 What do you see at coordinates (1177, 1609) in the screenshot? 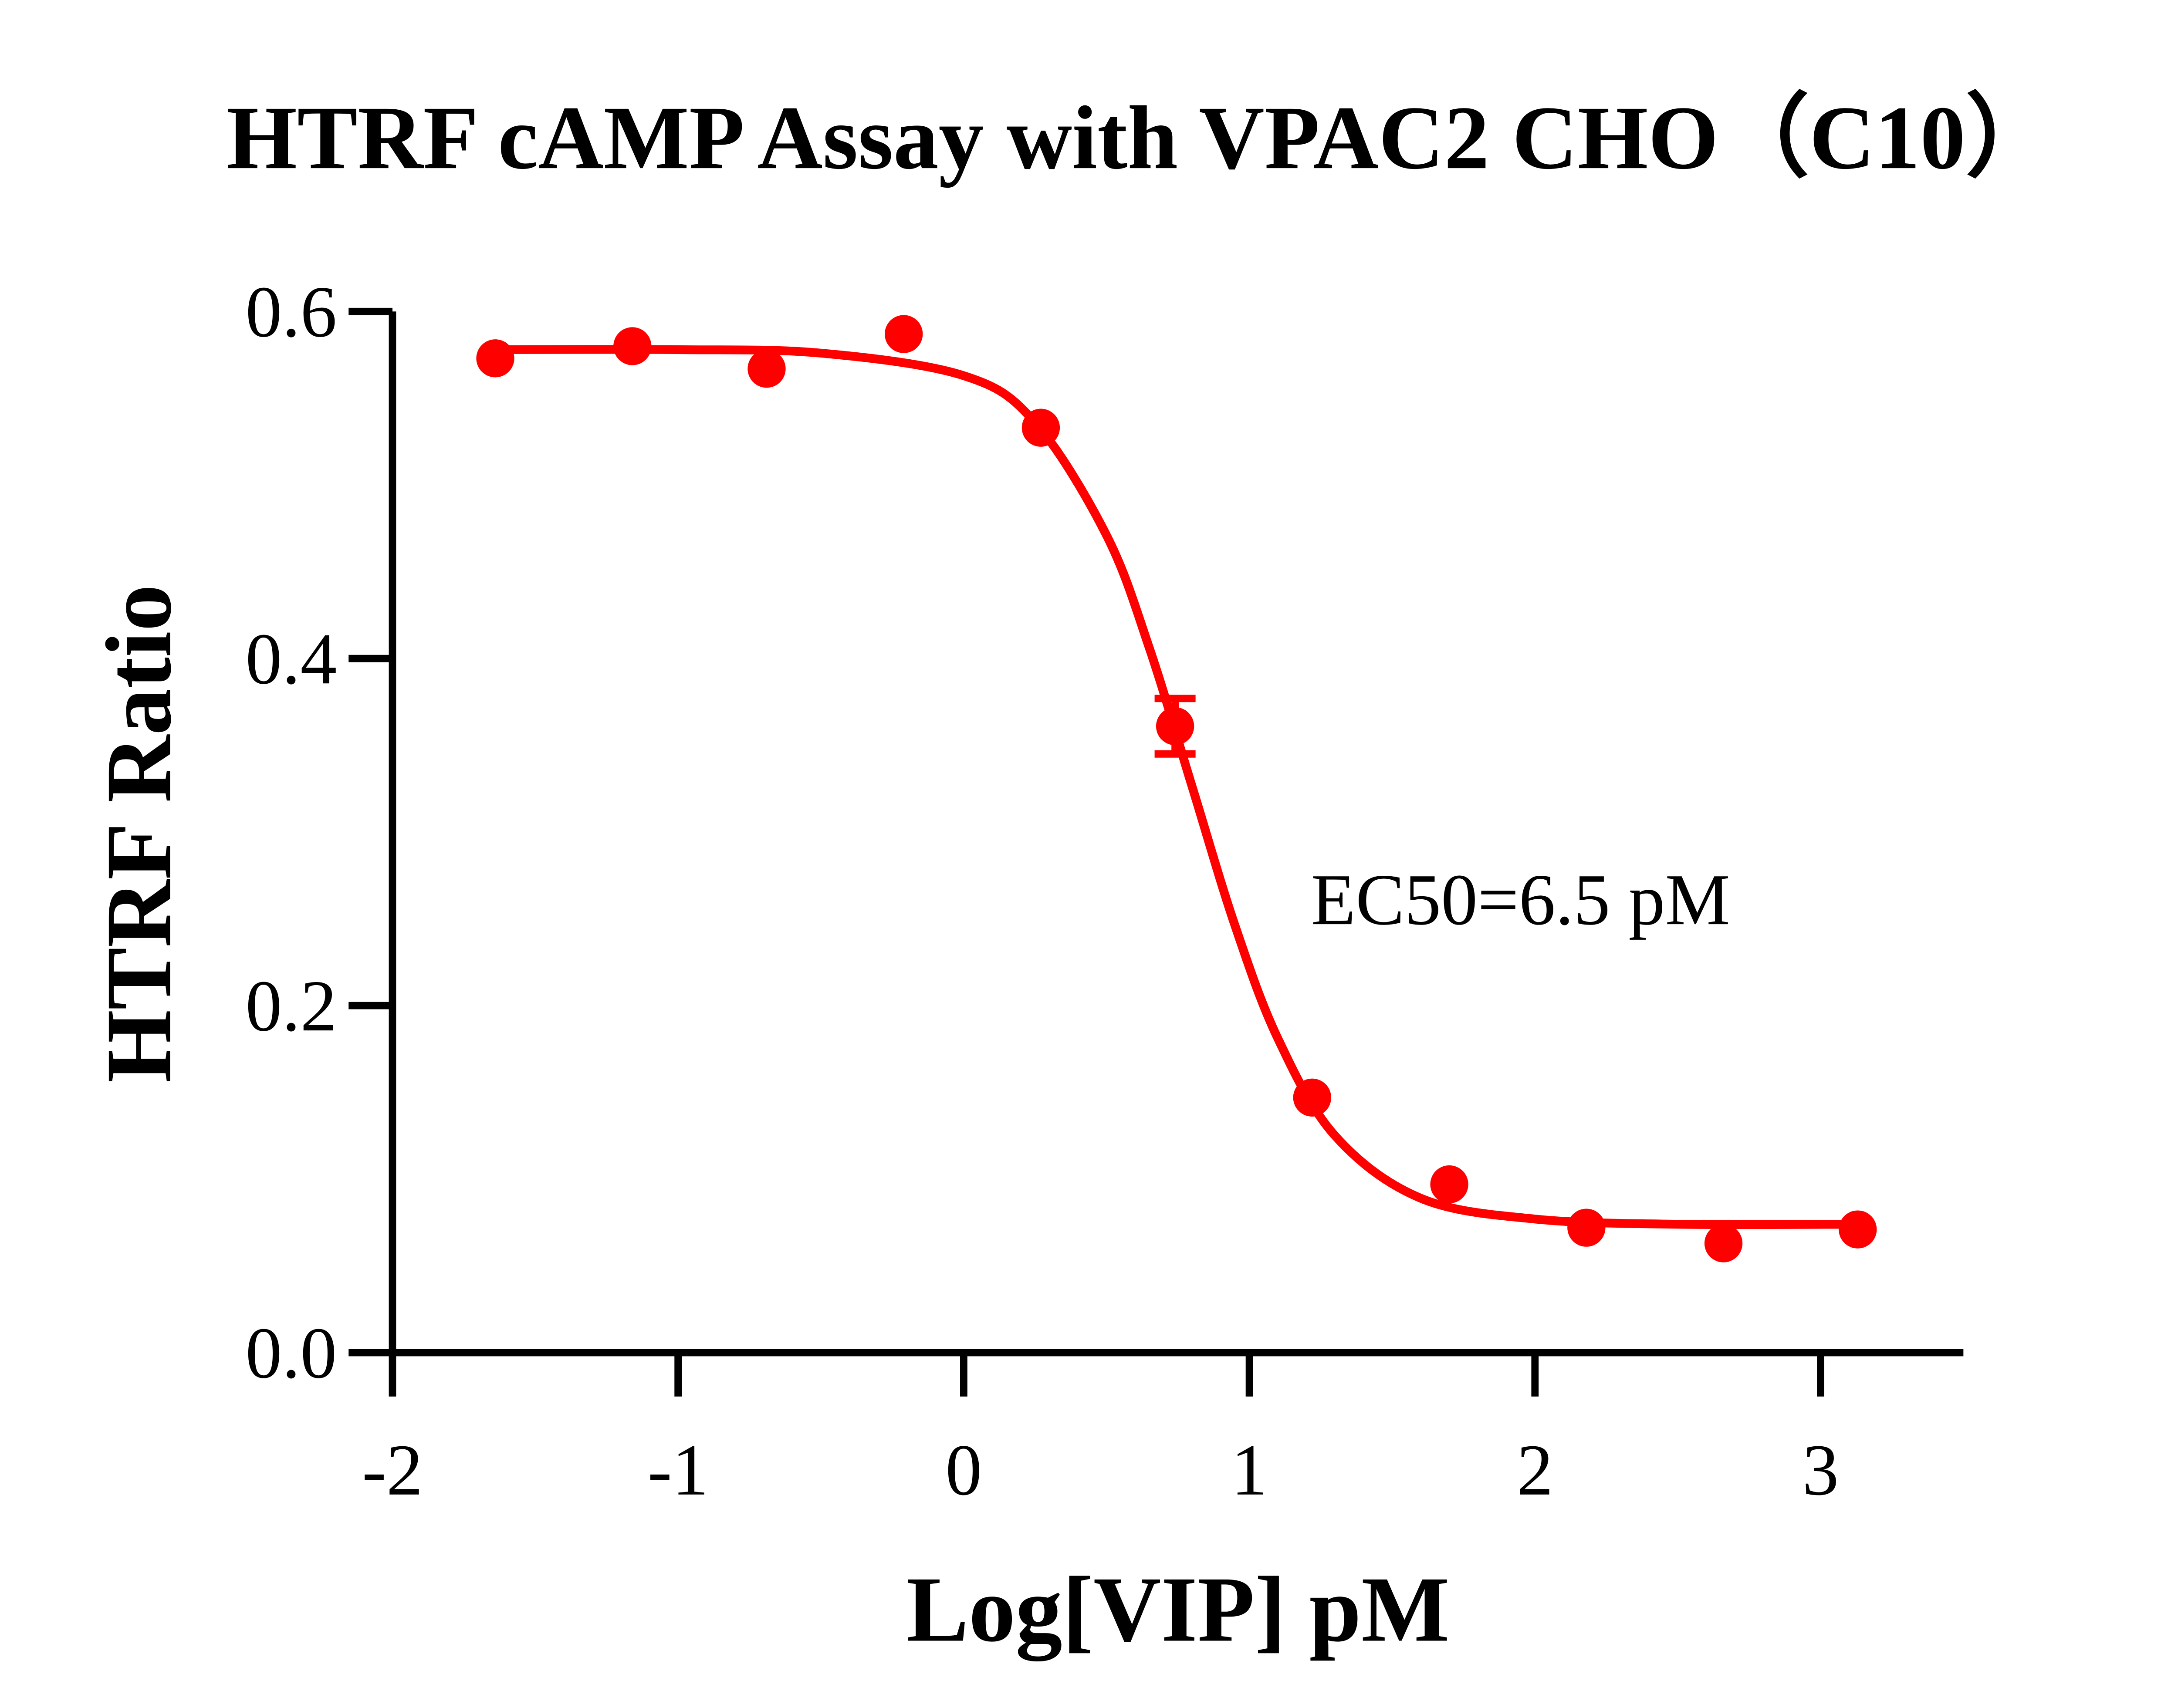
I see `x-axis-title: Log[VIP] pM` at bounding box center [1177, 1609].